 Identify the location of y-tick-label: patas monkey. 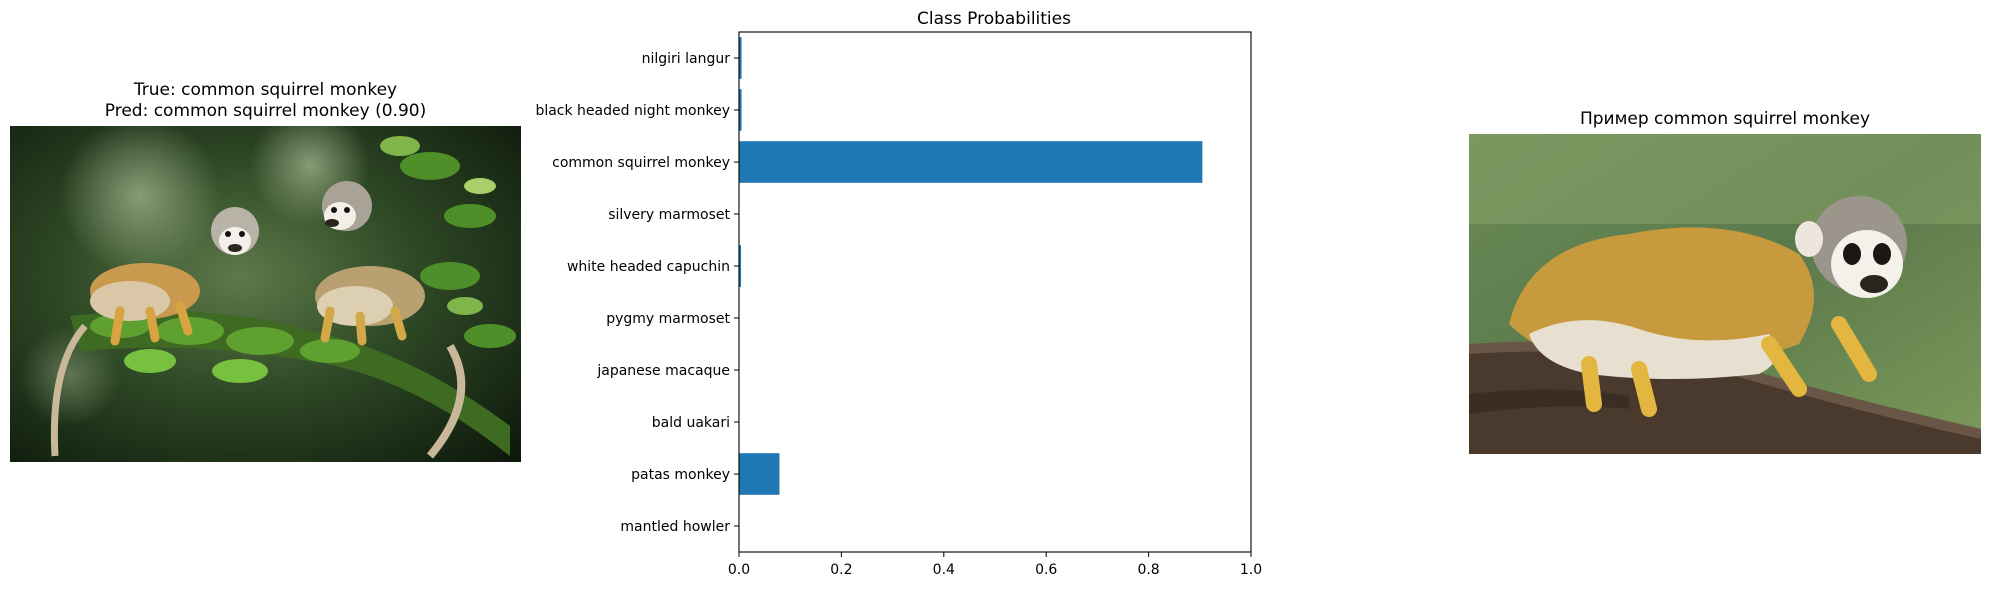
(680, 475).